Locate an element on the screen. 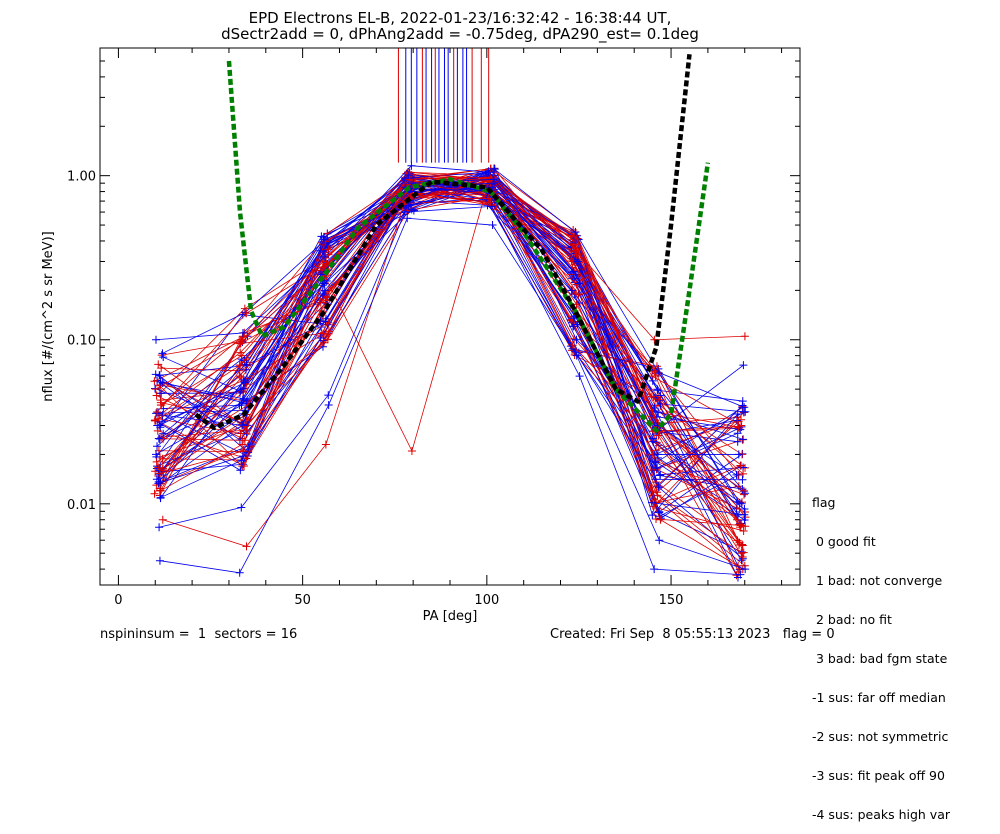 The width and height of the screenshot is (1000, 834). legend-item: 1 bad: not converge is located at coordinates (877, 580).